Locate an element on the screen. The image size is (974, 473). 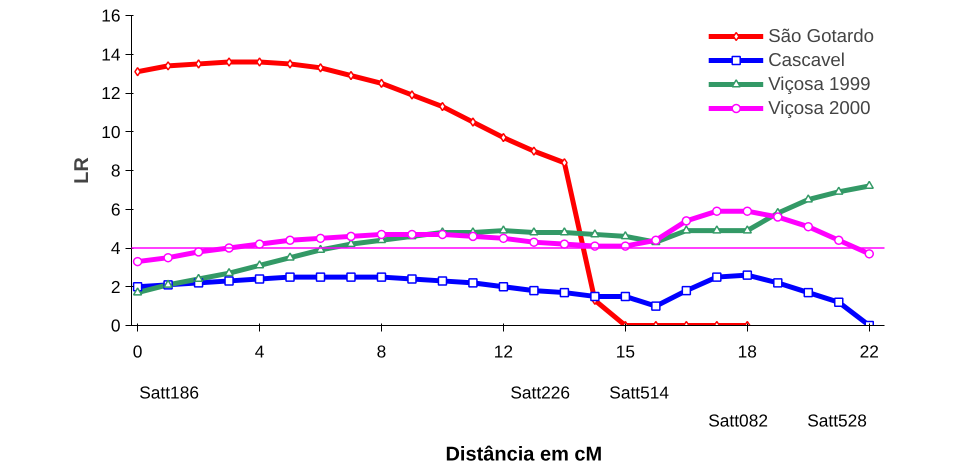
x-tick-label: 4 is located at coordinates (259, 352).